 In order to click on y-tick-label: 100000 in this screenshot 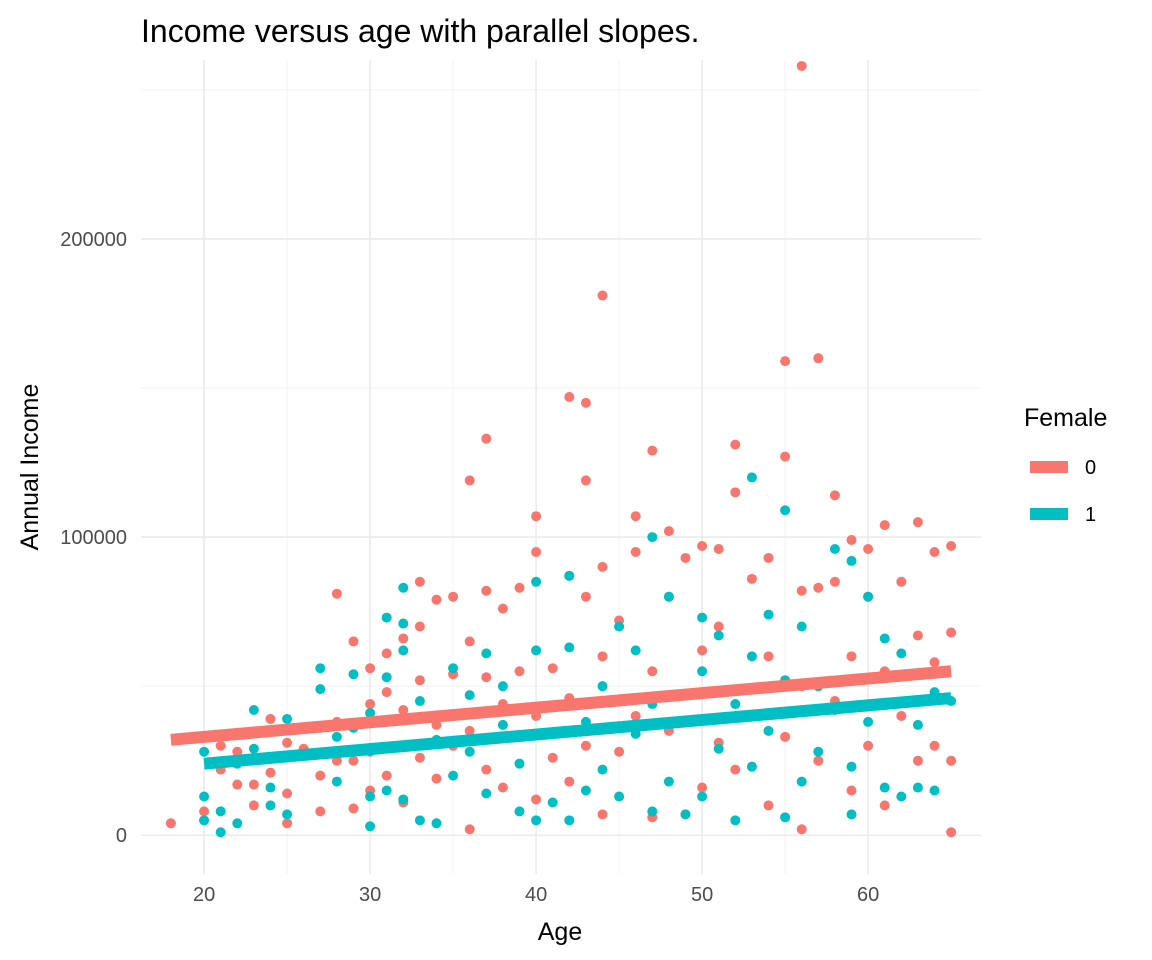, I will do `click(93, 538)`.